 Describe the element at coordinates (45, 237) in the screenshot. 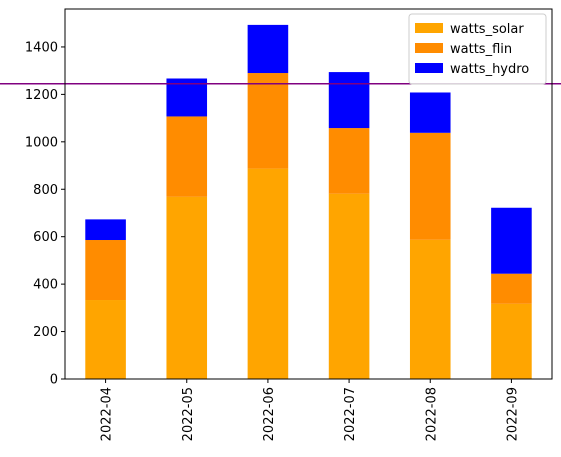

I see `y-tick-label-600: 600` at that location.